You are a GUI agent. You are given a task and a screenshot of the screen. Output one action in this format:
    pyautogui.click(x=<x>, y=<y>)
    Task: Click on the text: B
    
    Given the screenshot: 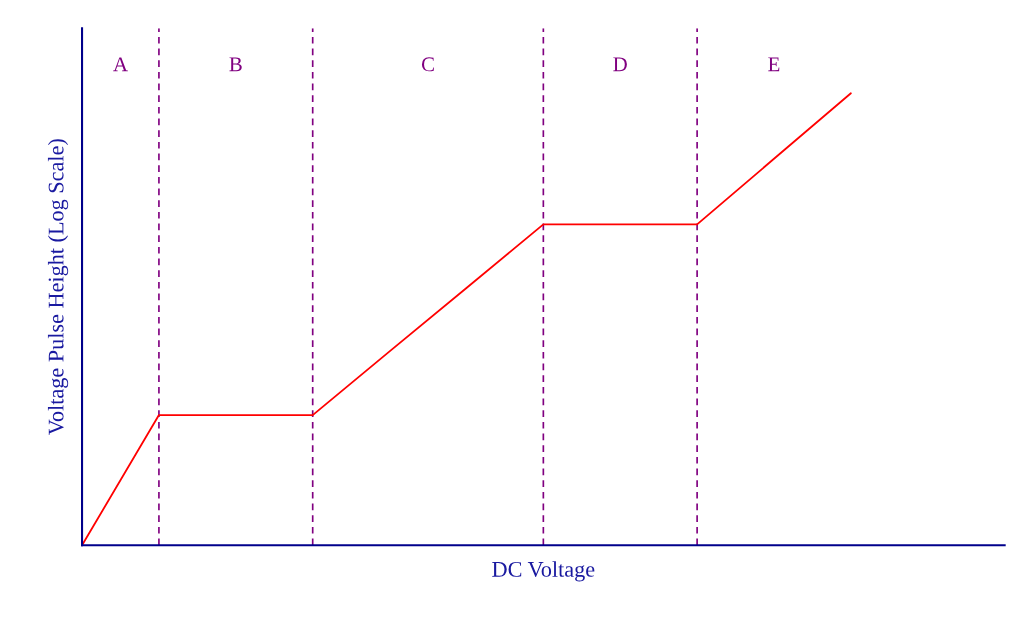 What is the action you would take?
    pyautogui.click(x=235, y=64)
    